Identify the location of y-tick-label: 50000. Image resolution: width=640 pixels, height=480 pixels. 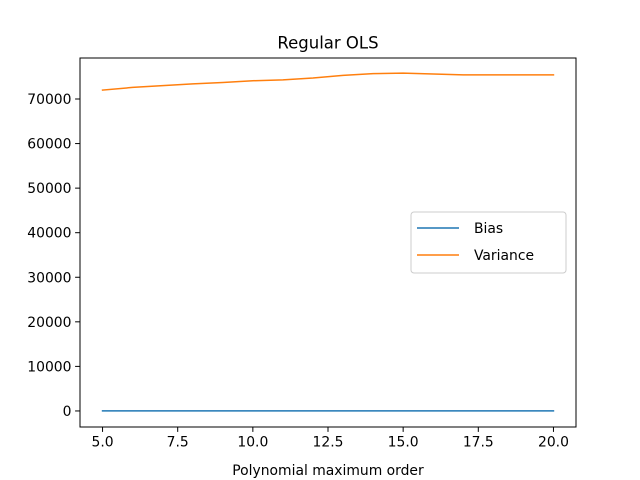
(49, 189).